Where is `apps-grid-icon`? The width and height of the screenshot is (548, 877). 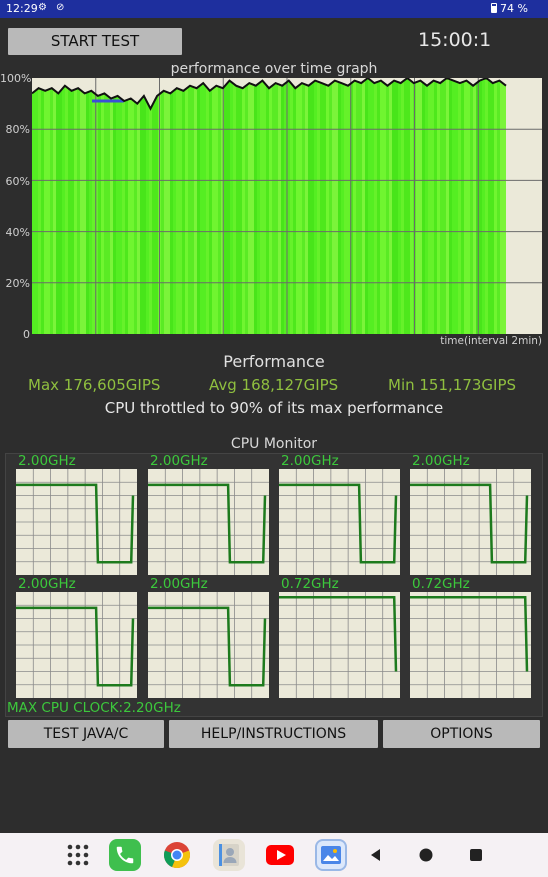 apps-grid-icon is located at coordinates (78, 855).